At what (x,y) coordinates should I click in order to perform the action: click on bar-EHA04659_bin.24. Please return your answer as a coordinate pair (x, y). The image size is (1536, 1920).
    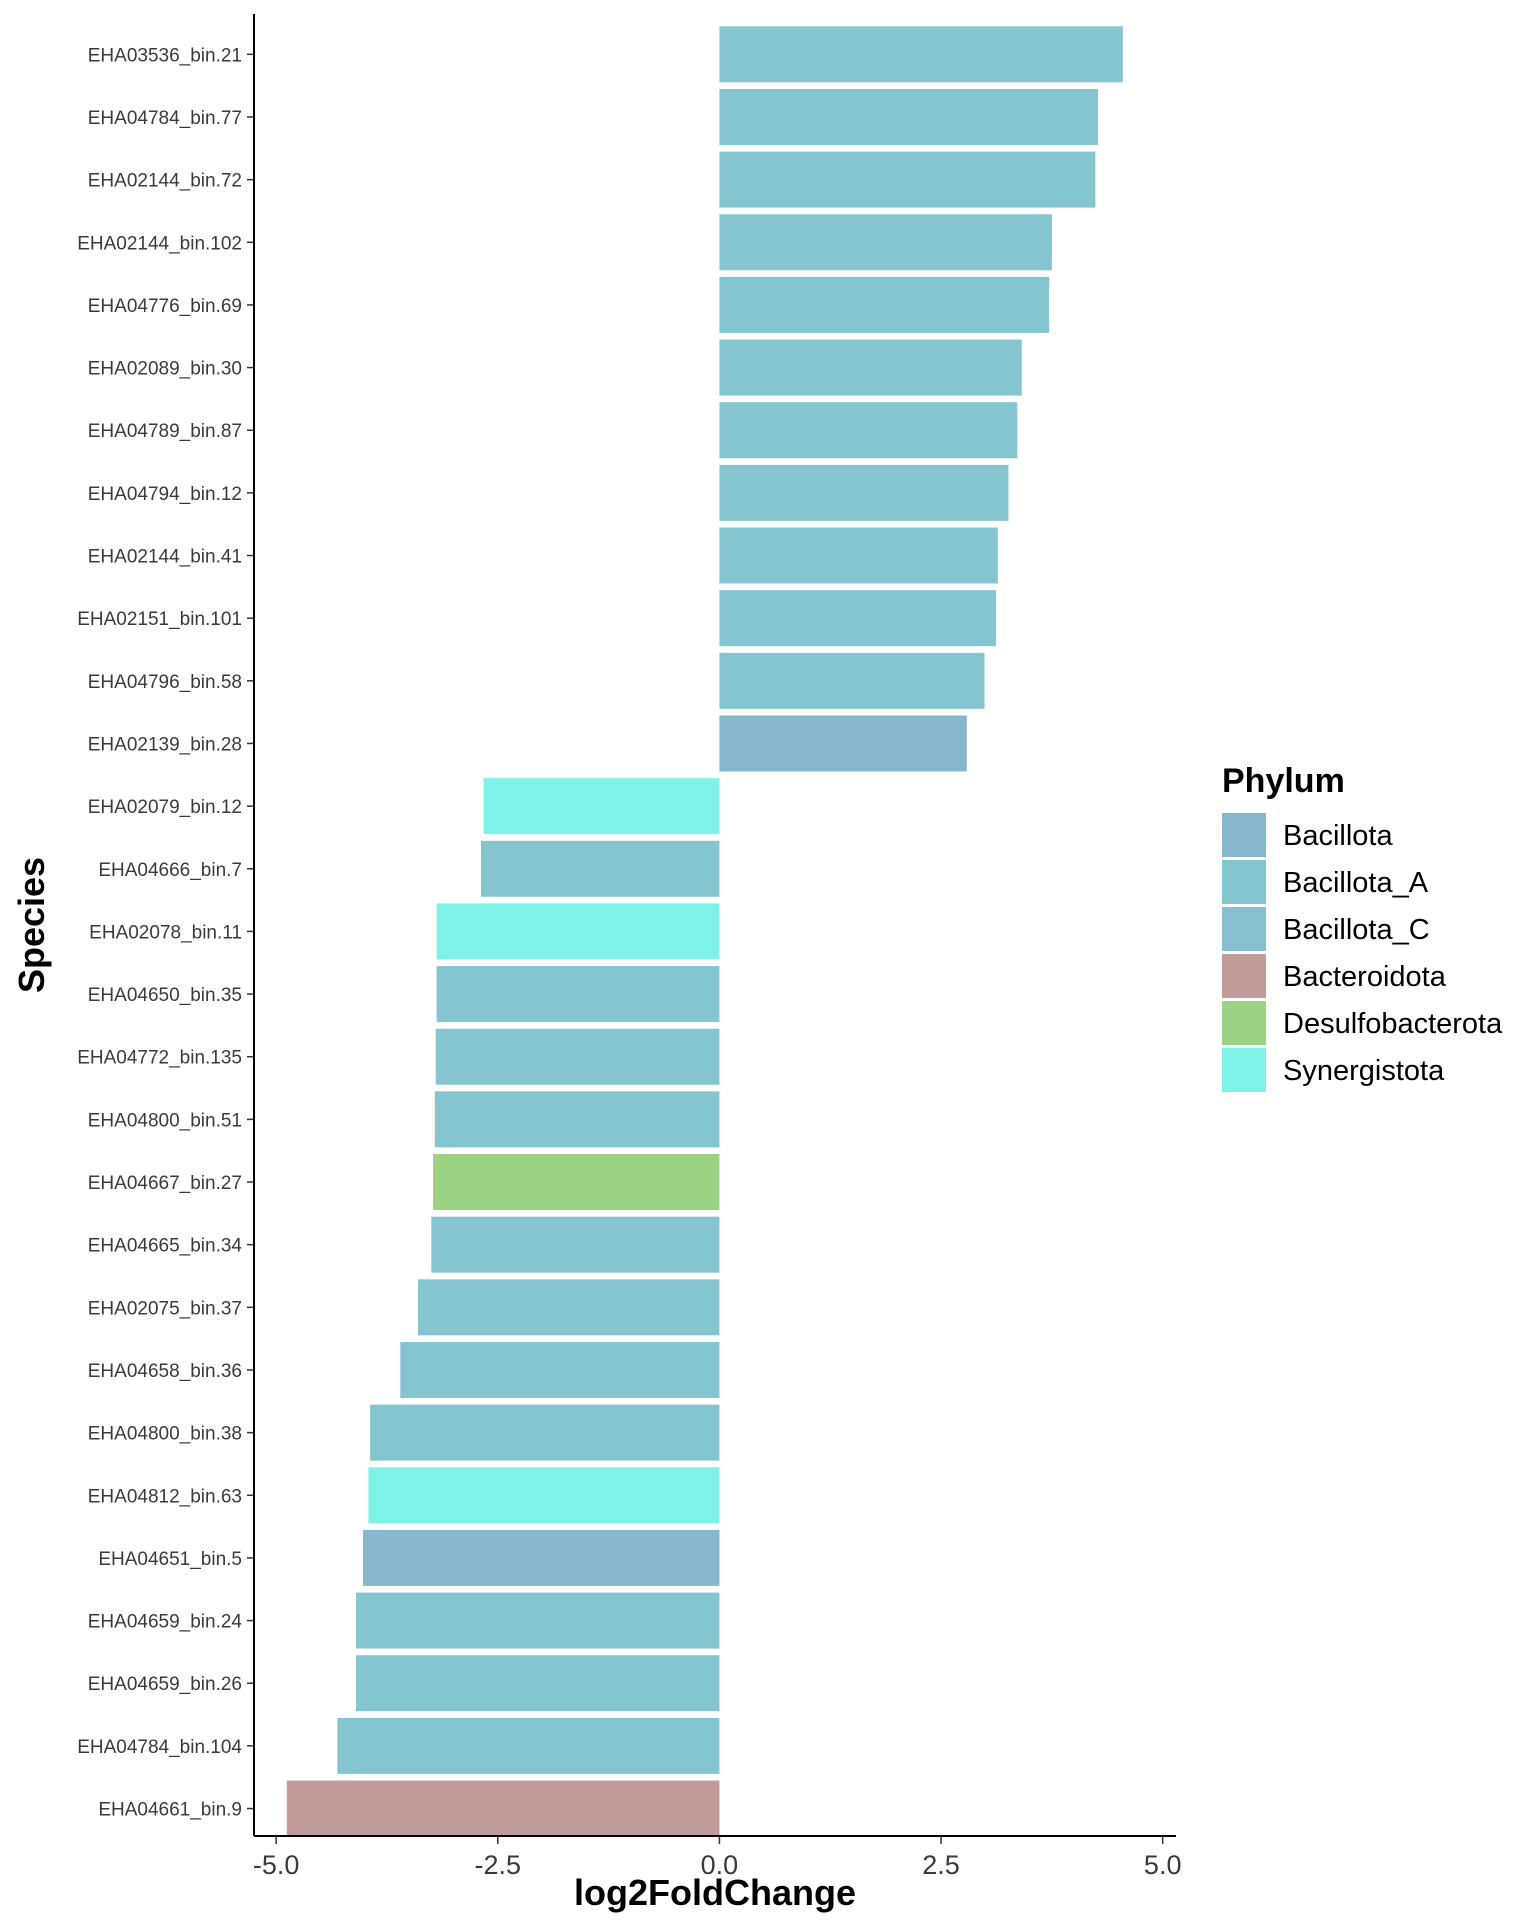
    Looking at the image, I should click on (537, 1620).